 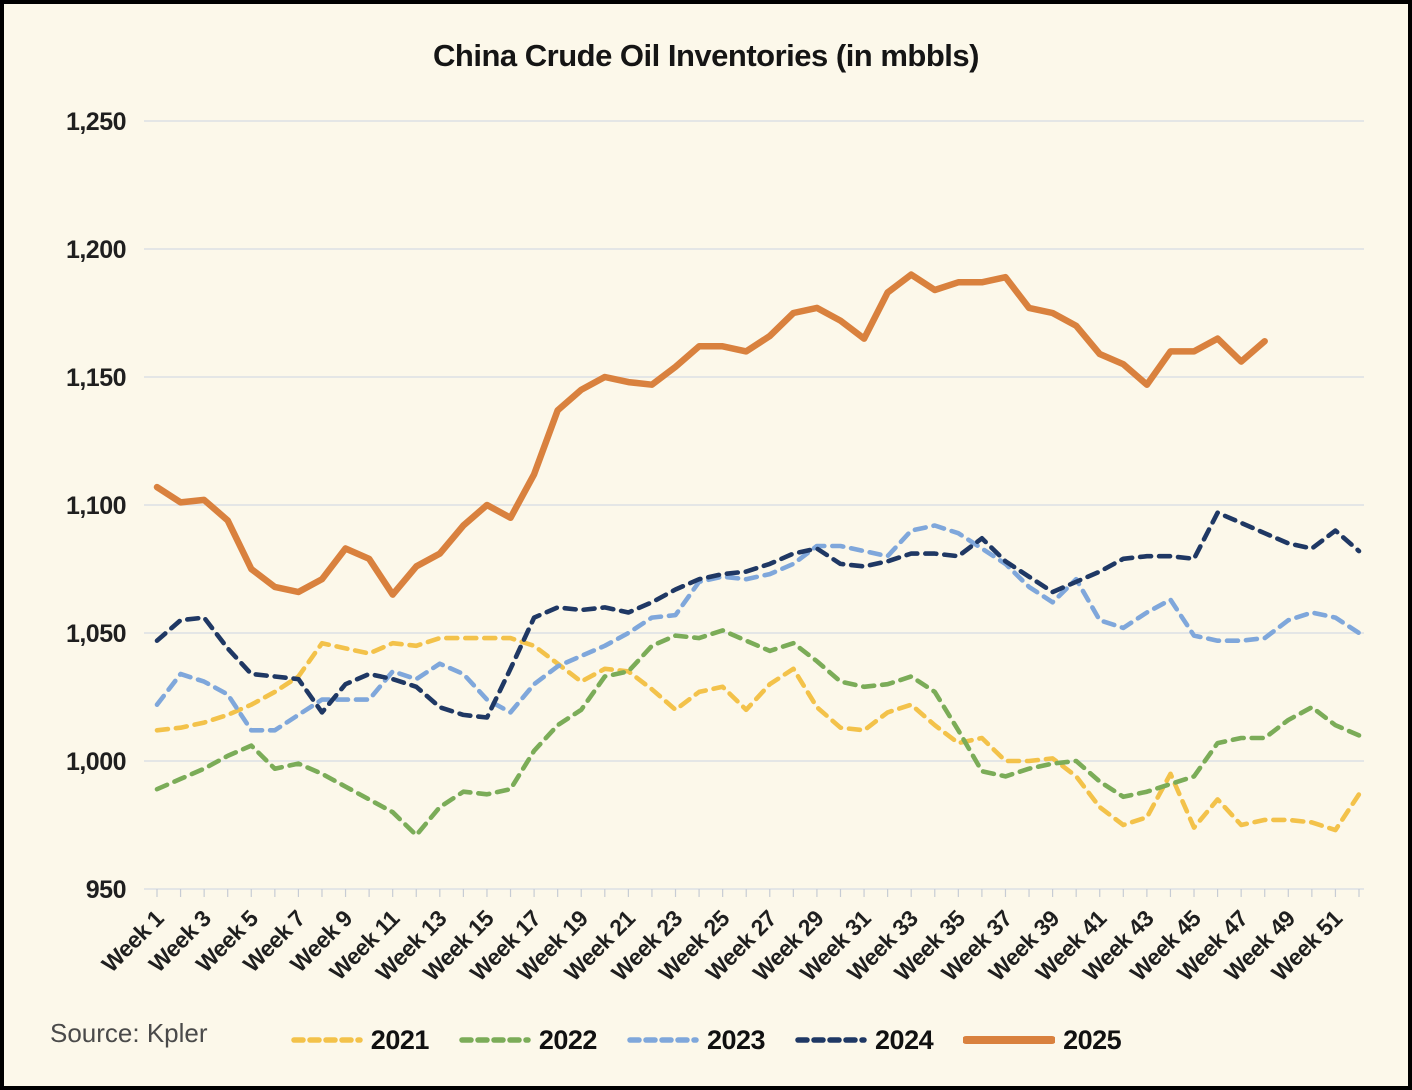 I want to click on legend-item-2023: 2023, so click(x=696, y=1040).